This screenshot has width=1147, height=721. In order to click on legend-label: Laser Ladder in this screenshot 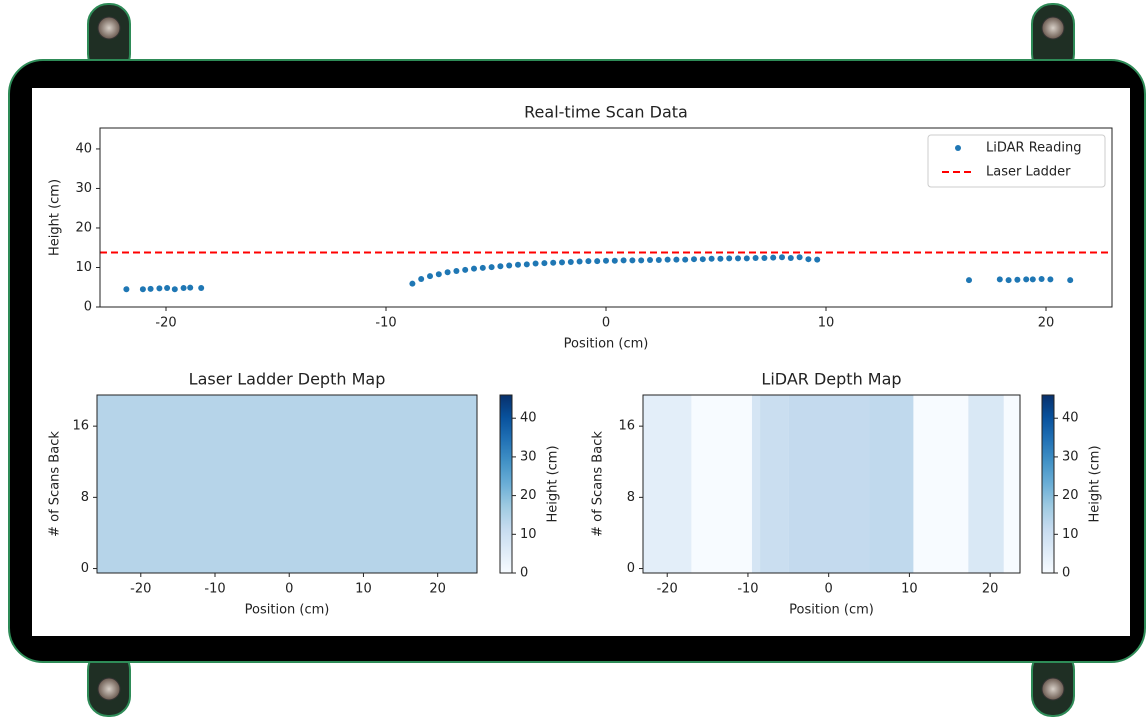, I will do `click(1028, 172)`.